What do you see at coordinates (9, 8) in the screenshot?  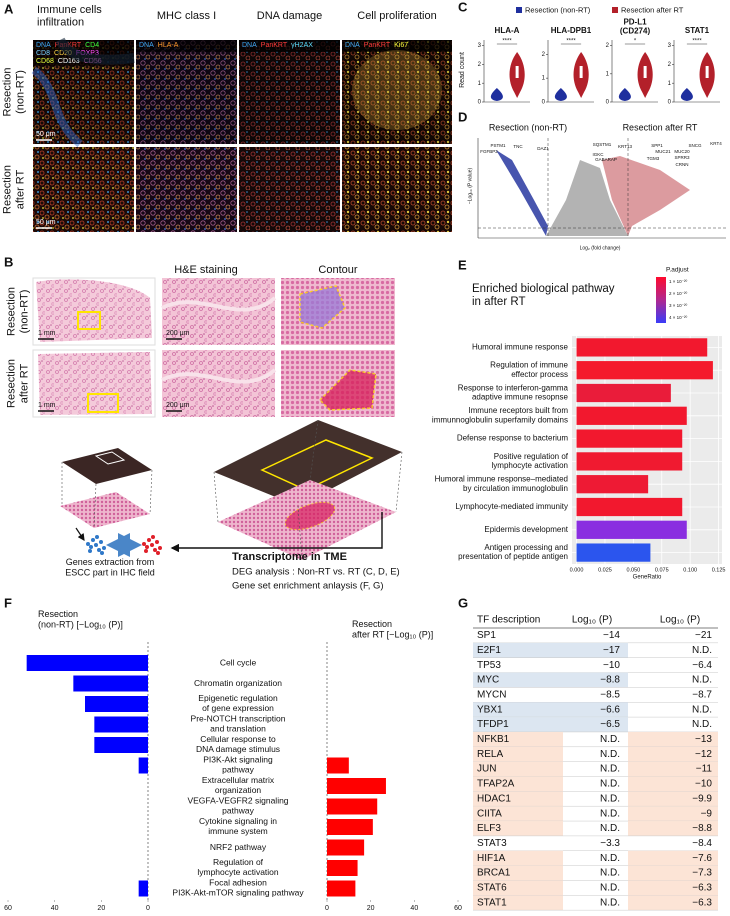 I see `panel-label: A` at bounding box center [9, 8].